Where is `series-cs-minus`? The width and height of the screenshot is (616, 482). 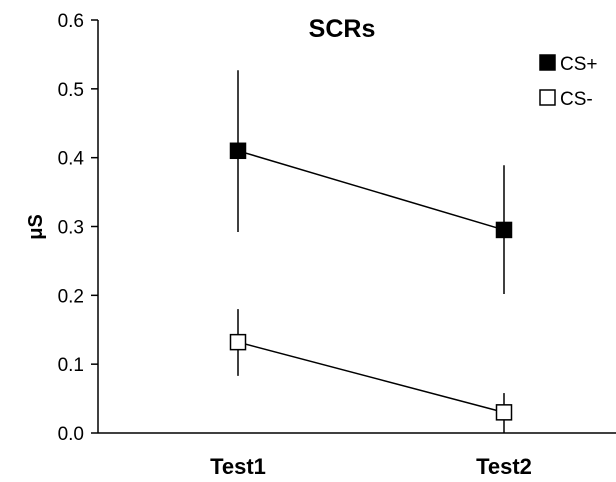 series-cs-minus is located at coordinates (371, 371).